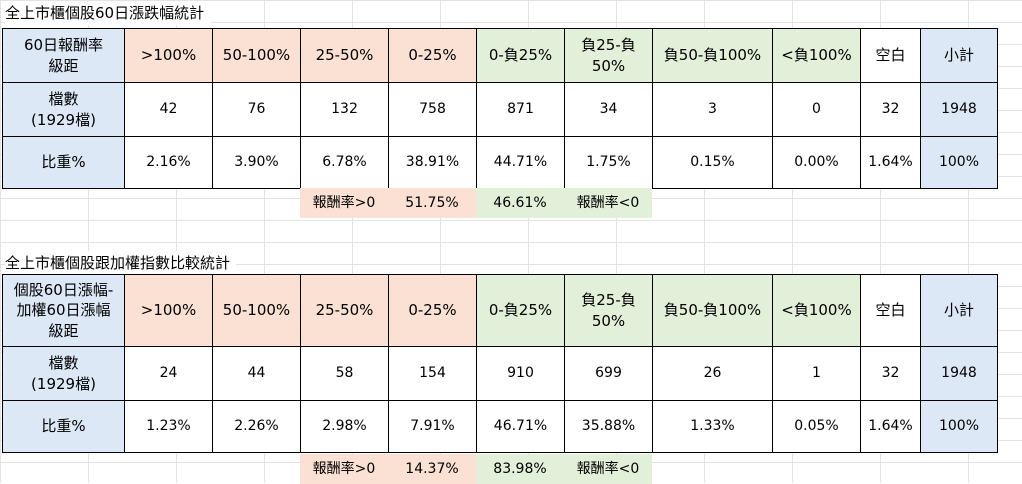  I want to click on table2-range-label-line: 個股60日漲幅-, so click(63, 290).